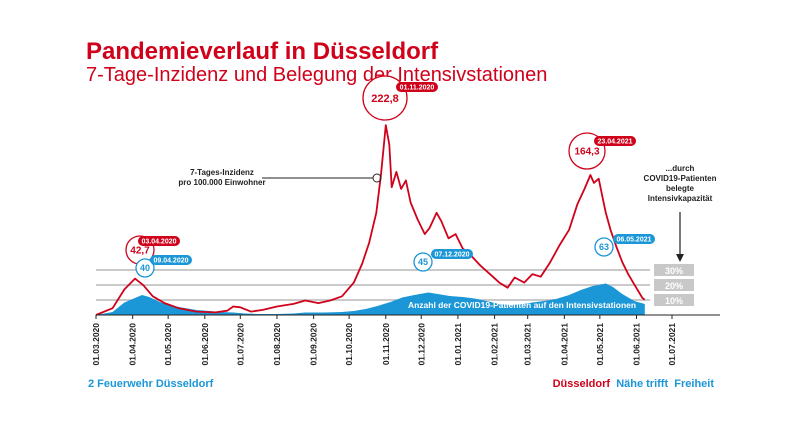 Image resolution: width=800 pixels, height=445 pixels. What do you see at coordinates (564, 344) in the screenshot?
I see `x-tick-label: 01.04.2021` at bounding box center [564, 344].